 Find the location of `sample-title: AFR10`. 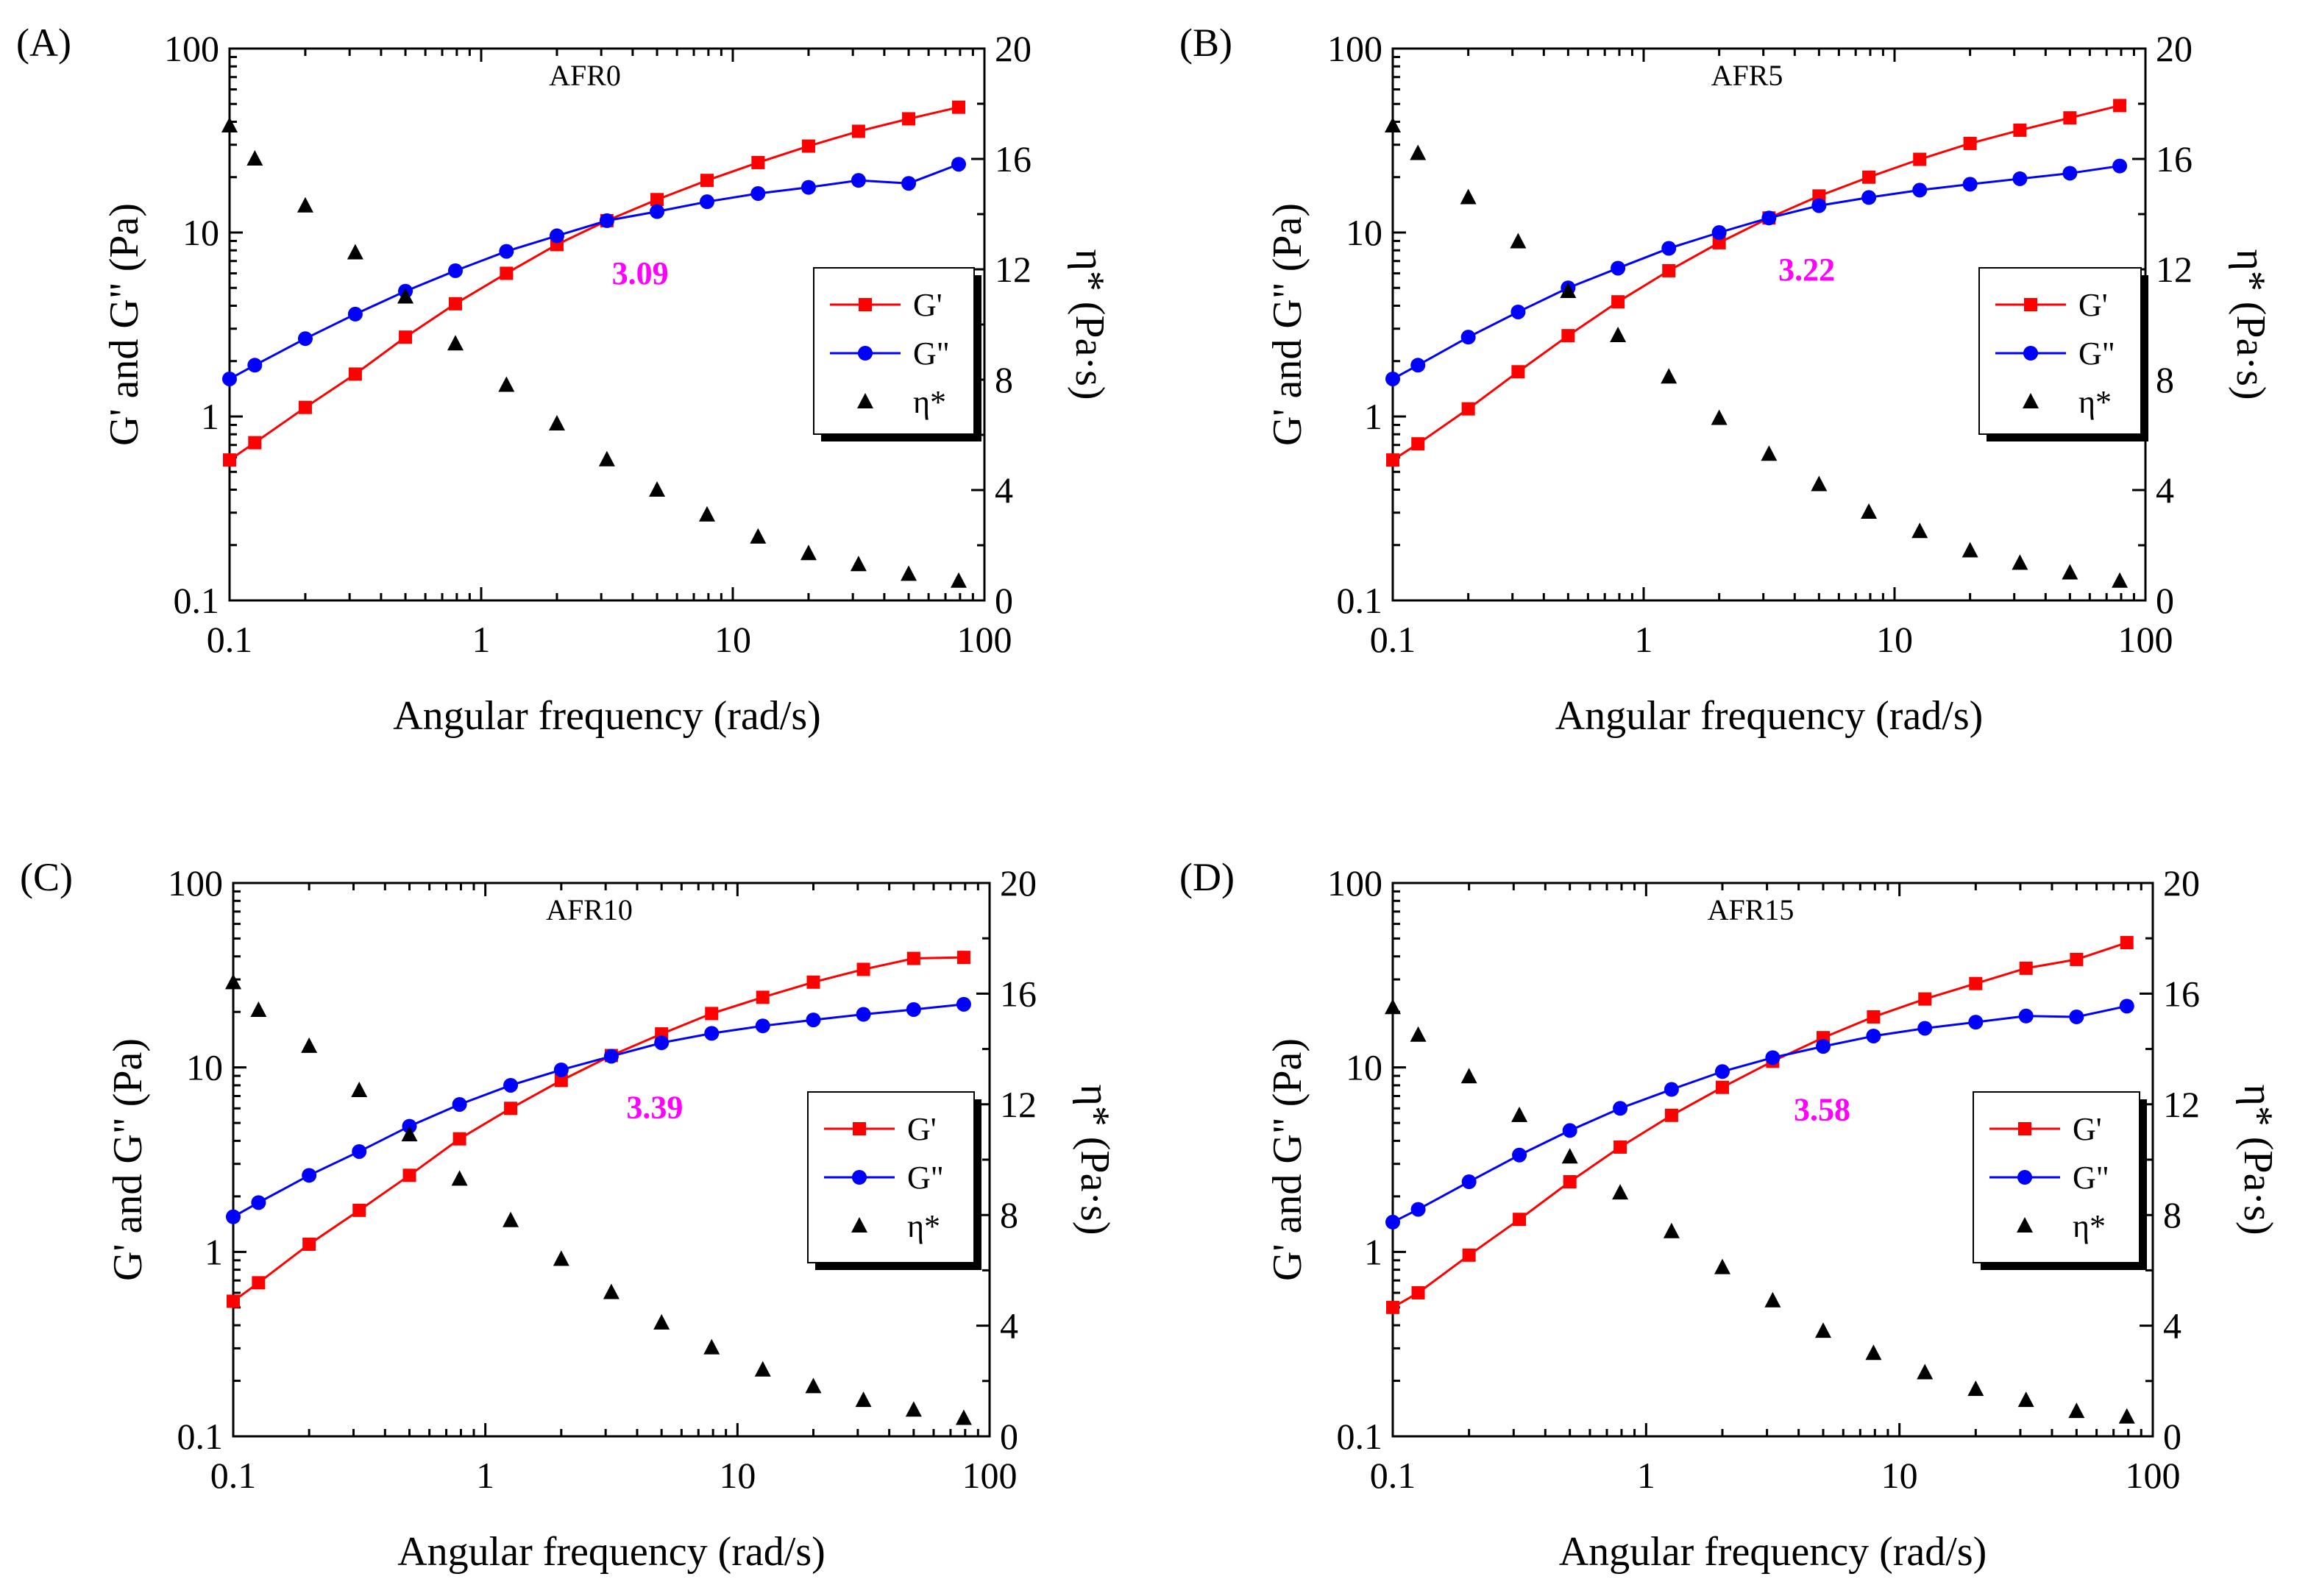

sample-title: AFR10 is located at coordinates (589, 910).